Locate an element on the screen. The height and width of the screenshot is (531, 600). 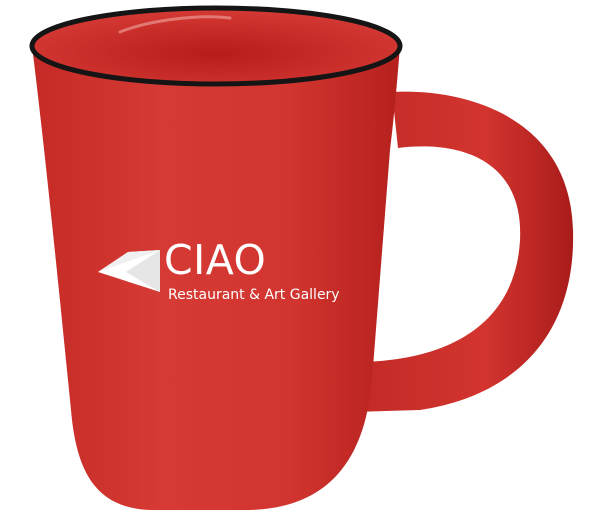
logo-title: CIAO is located at coordinates (215, 260).